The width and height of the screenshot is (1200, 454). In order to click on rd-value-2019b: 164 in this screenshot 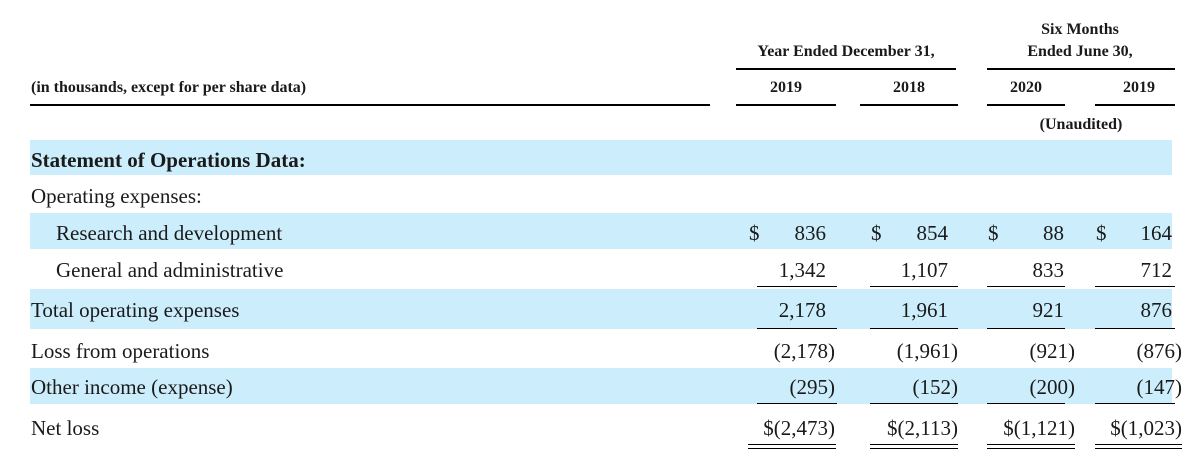, I will do `click(1156, 233)`.